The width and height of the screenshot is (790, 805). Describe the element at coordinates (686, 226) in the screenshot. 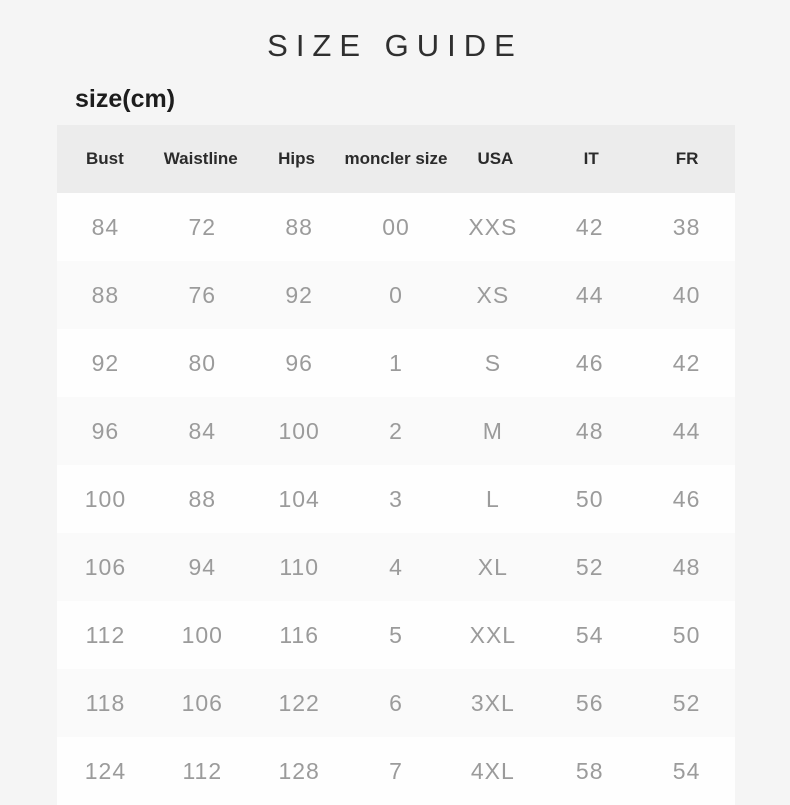

I see `table-cell: 38` at that location.